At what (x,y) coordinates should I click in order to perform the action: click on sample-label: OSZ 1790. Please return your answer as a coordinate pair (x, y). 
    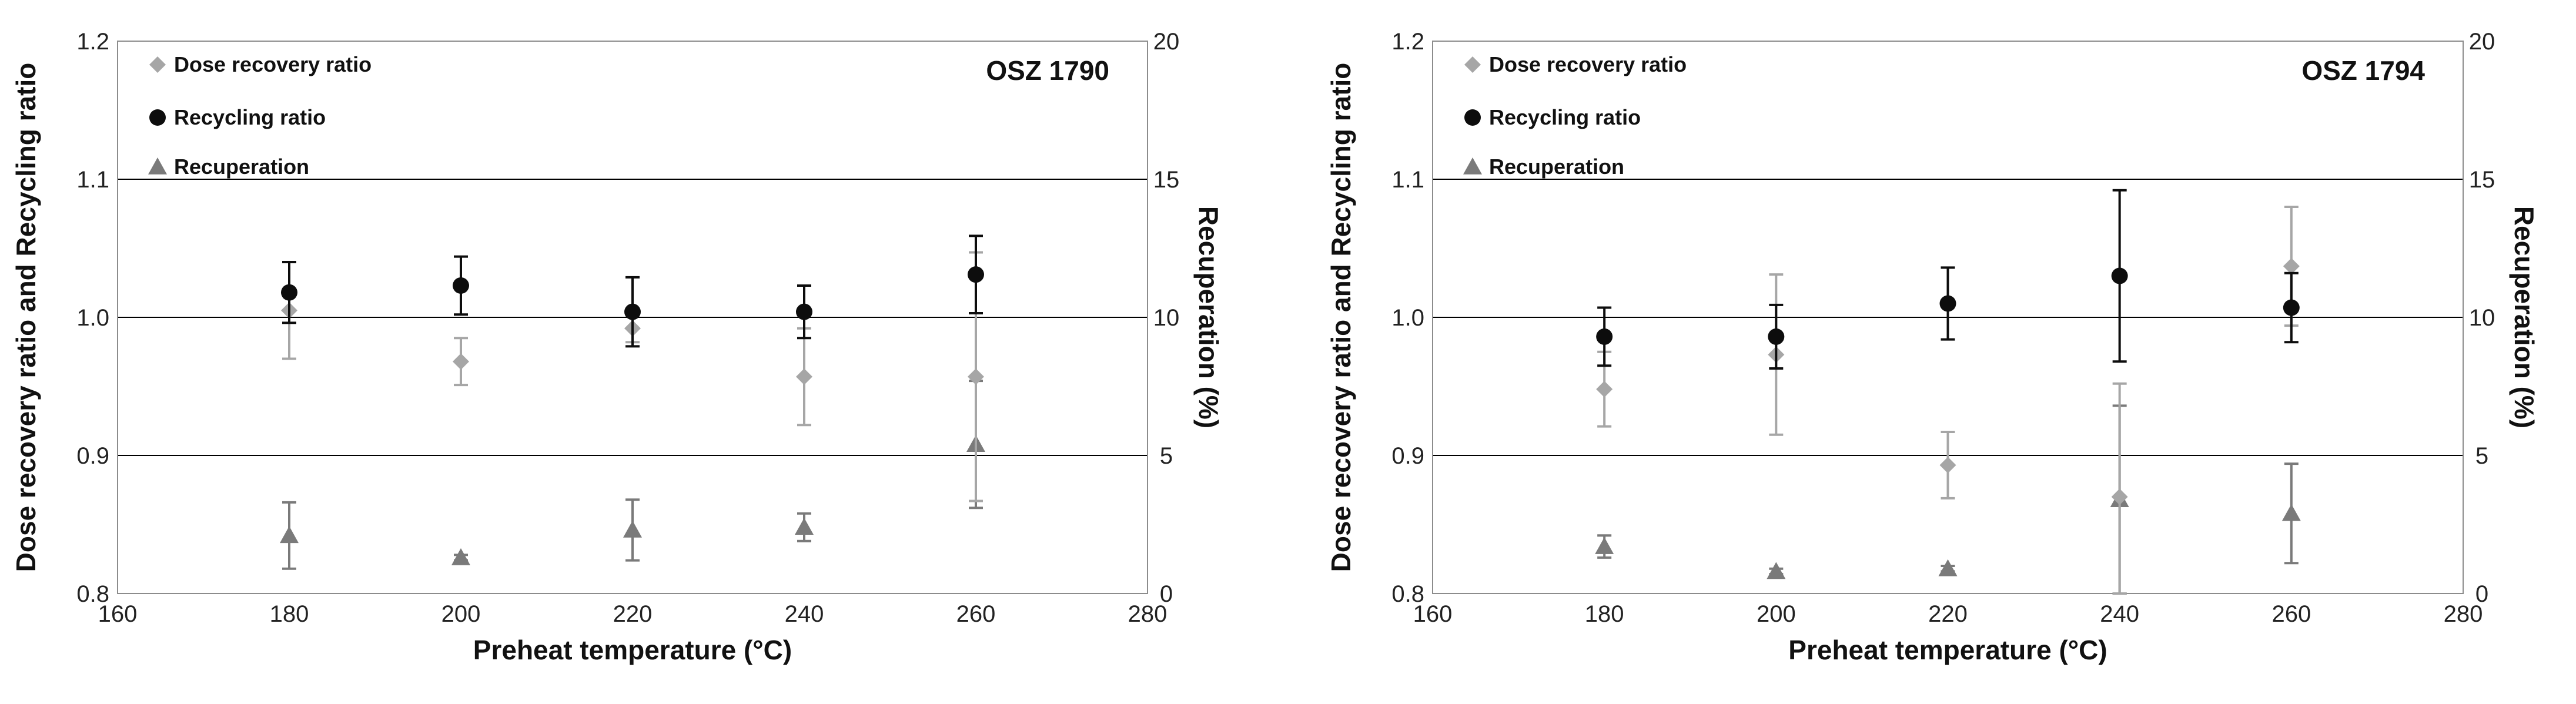
    Looking at the image, I should click on (1047, 70).